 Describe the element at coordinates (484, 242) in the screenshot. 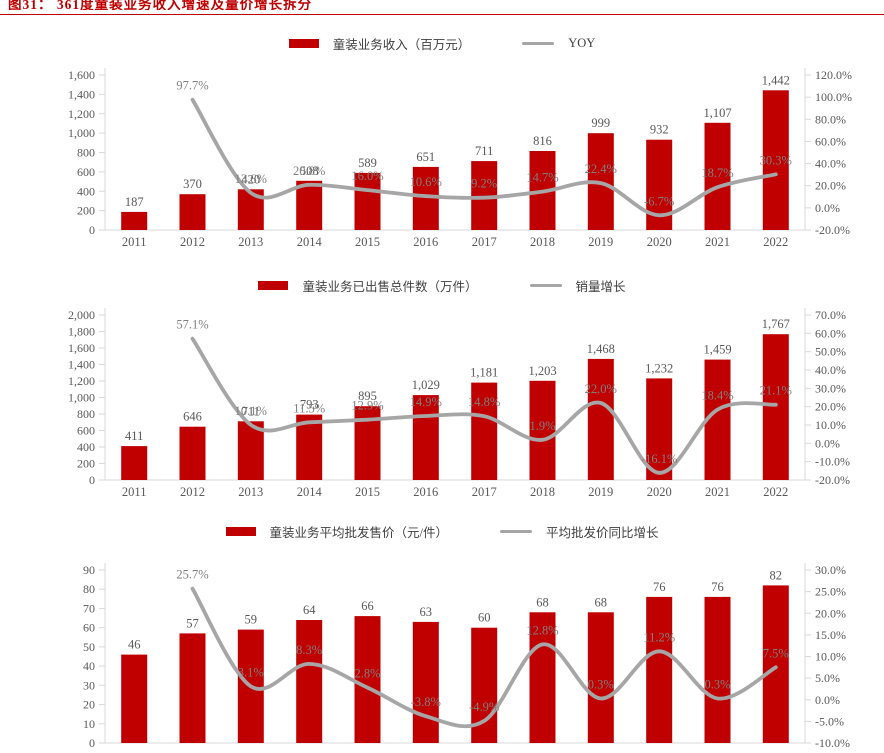

I see `svg-text: 2017` at that location.